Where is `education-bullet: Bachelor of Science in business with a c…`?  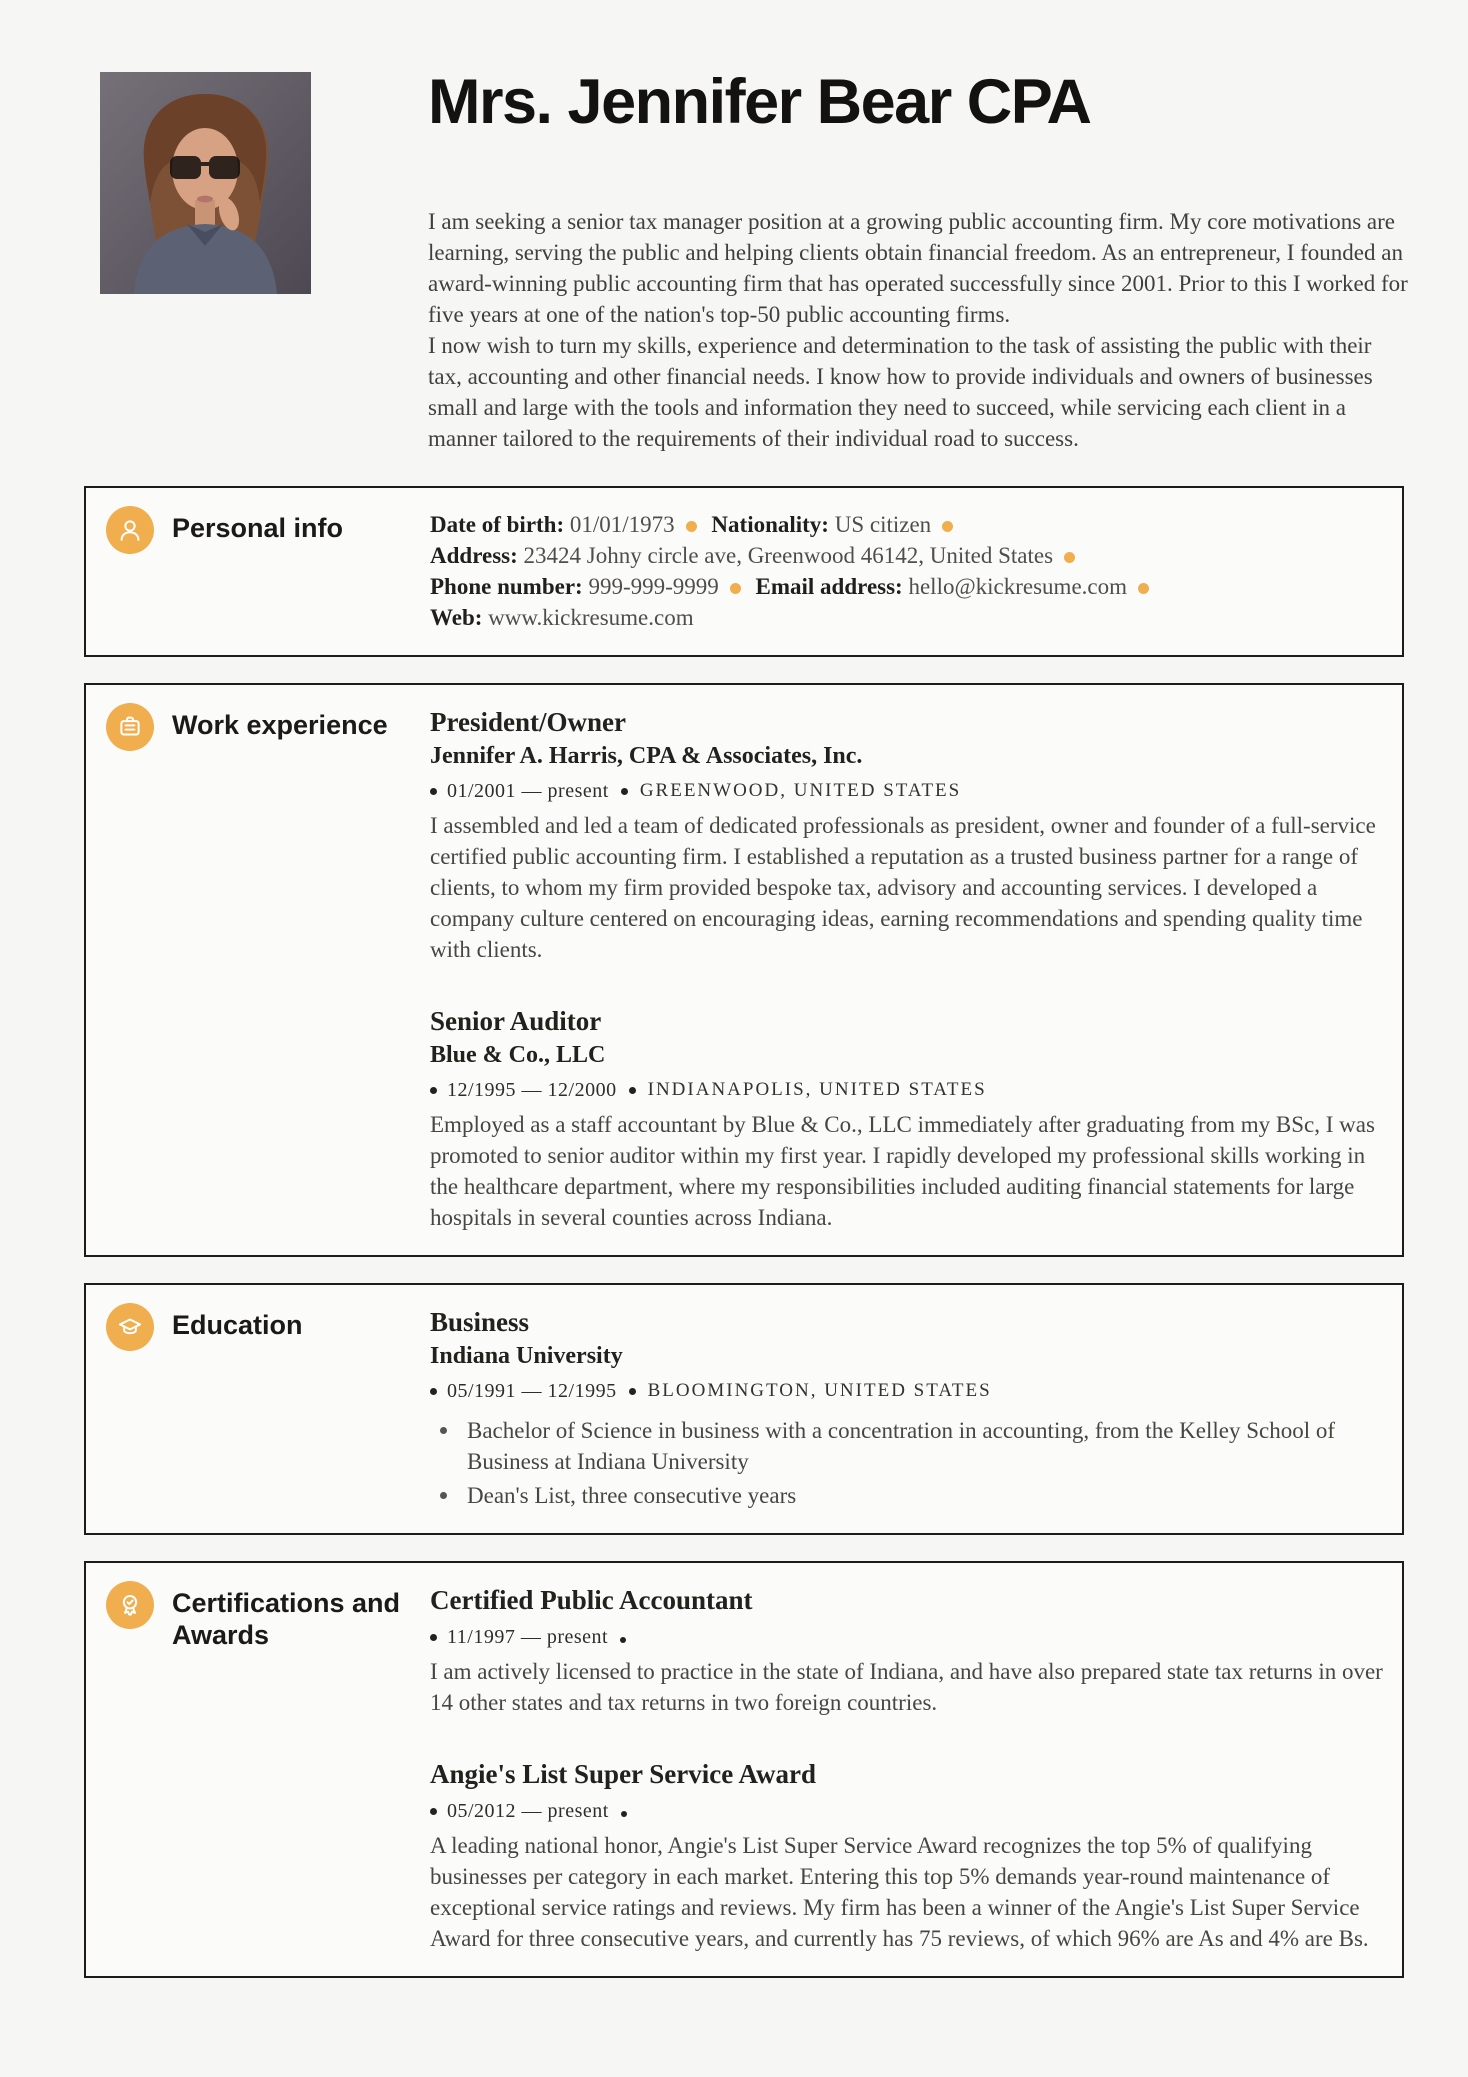
education-bullet: Bachelor of Science in business with a c… is located at coordinates (909, 1446).